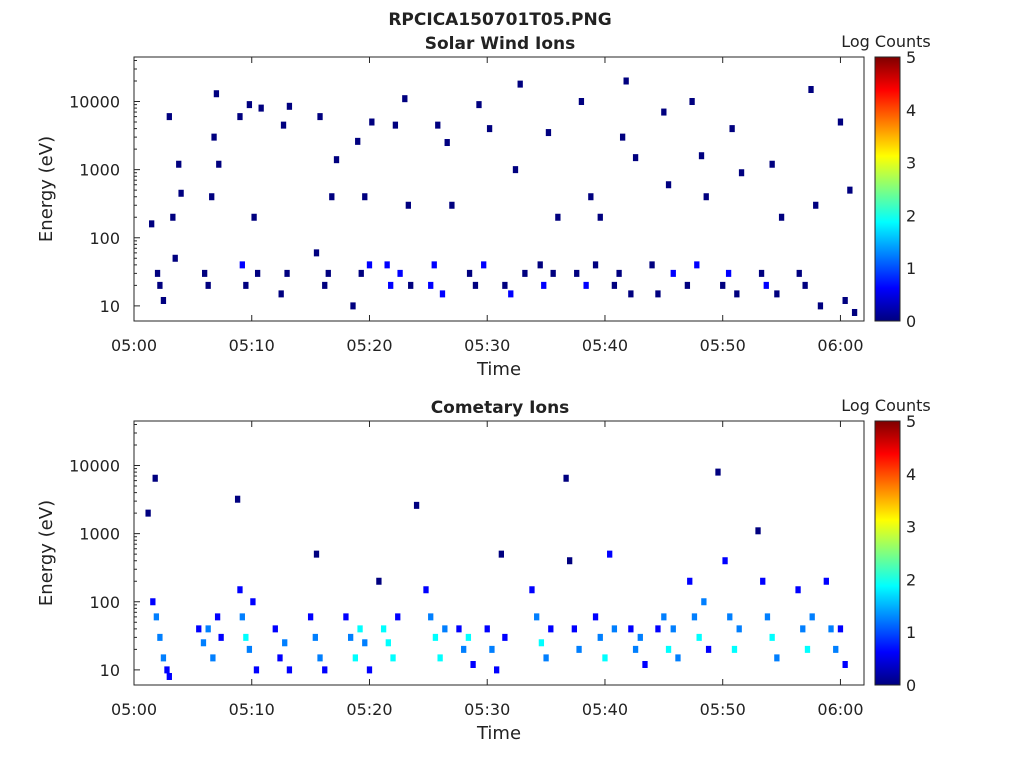 This screenshot has height=768, width=1024. What do you see at coordinates (104, 238) in the screenshot?
I see `y-tick-label: 100` at bounding box center [104, 238].